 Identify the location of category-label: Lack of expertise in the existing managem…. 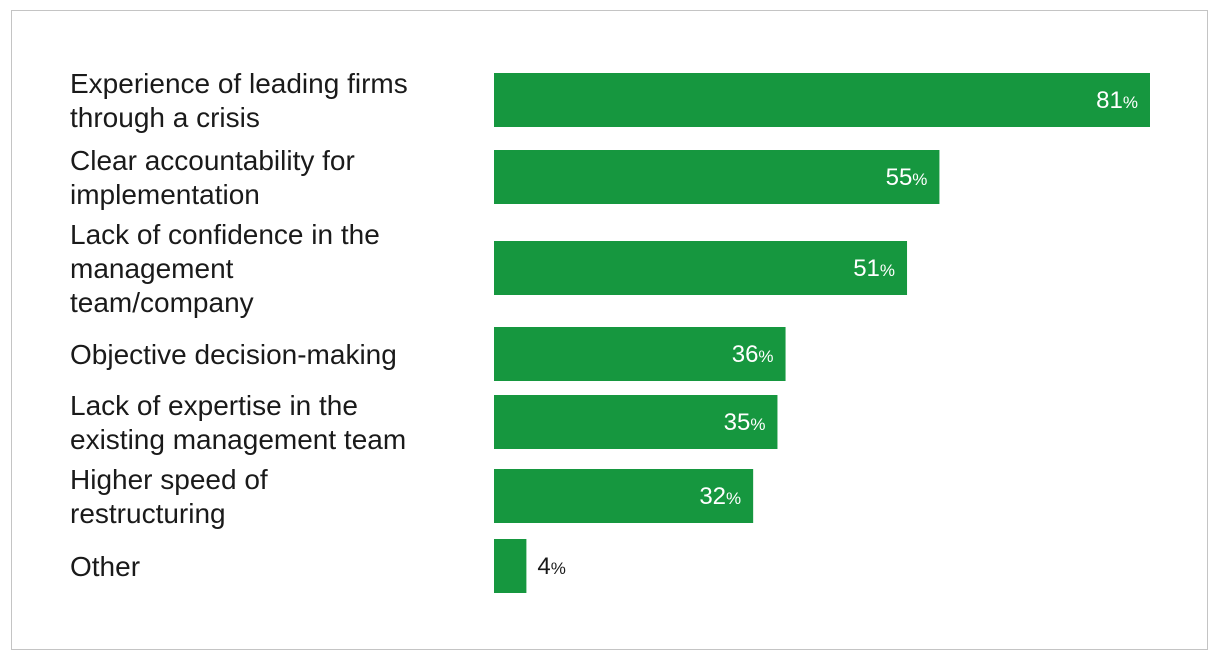
(238, 422).